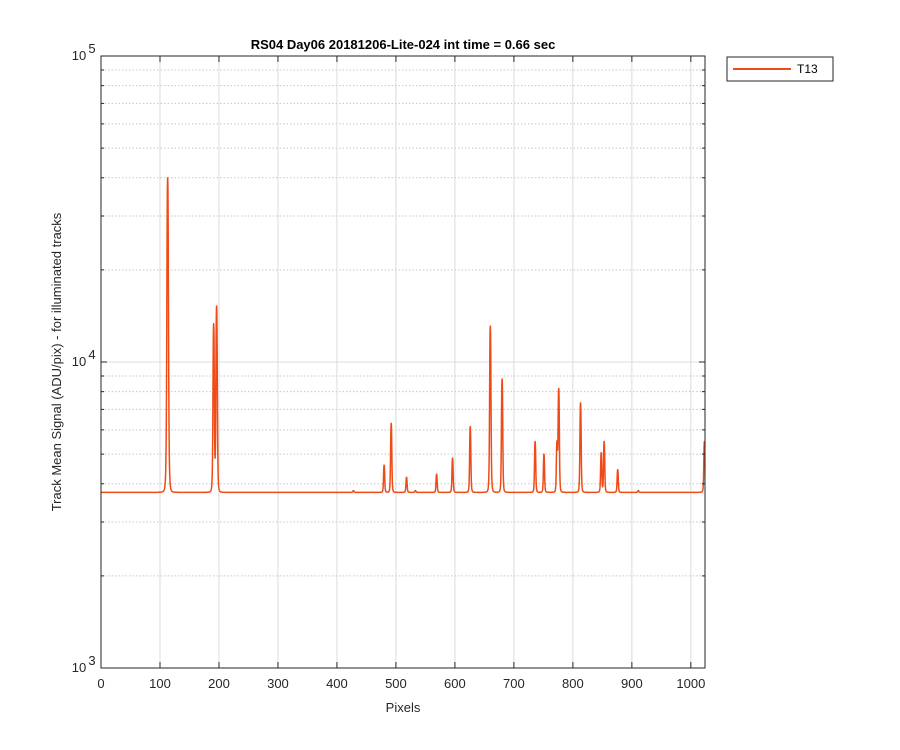 The width and height of the screenshot is (900, 750). What do you see at coordinates (514, 683) in the screenshot?
I see `x-tick-label: 700` at bounding box center [514, 683].